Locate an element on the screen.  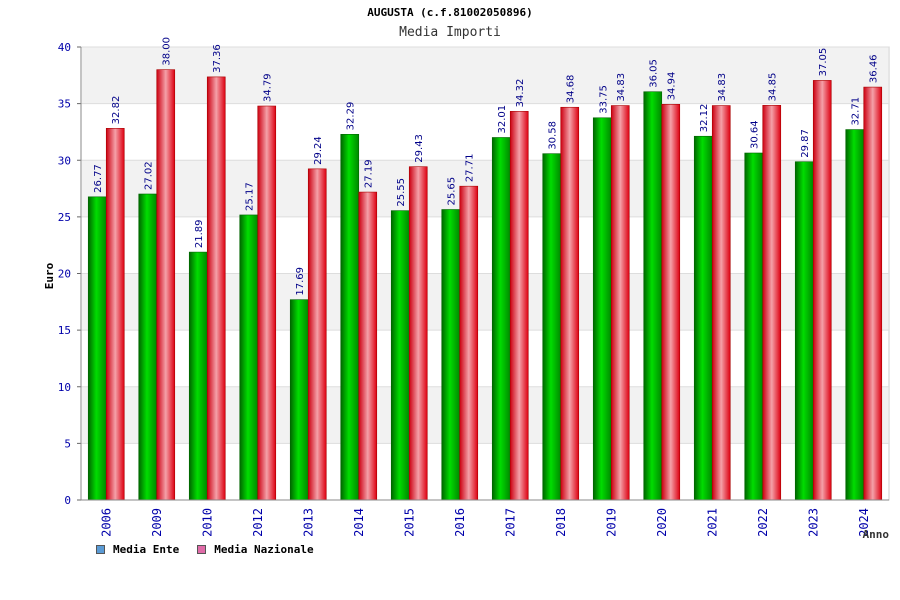
bar-ente-2023 is located at coordinates (804, 331).